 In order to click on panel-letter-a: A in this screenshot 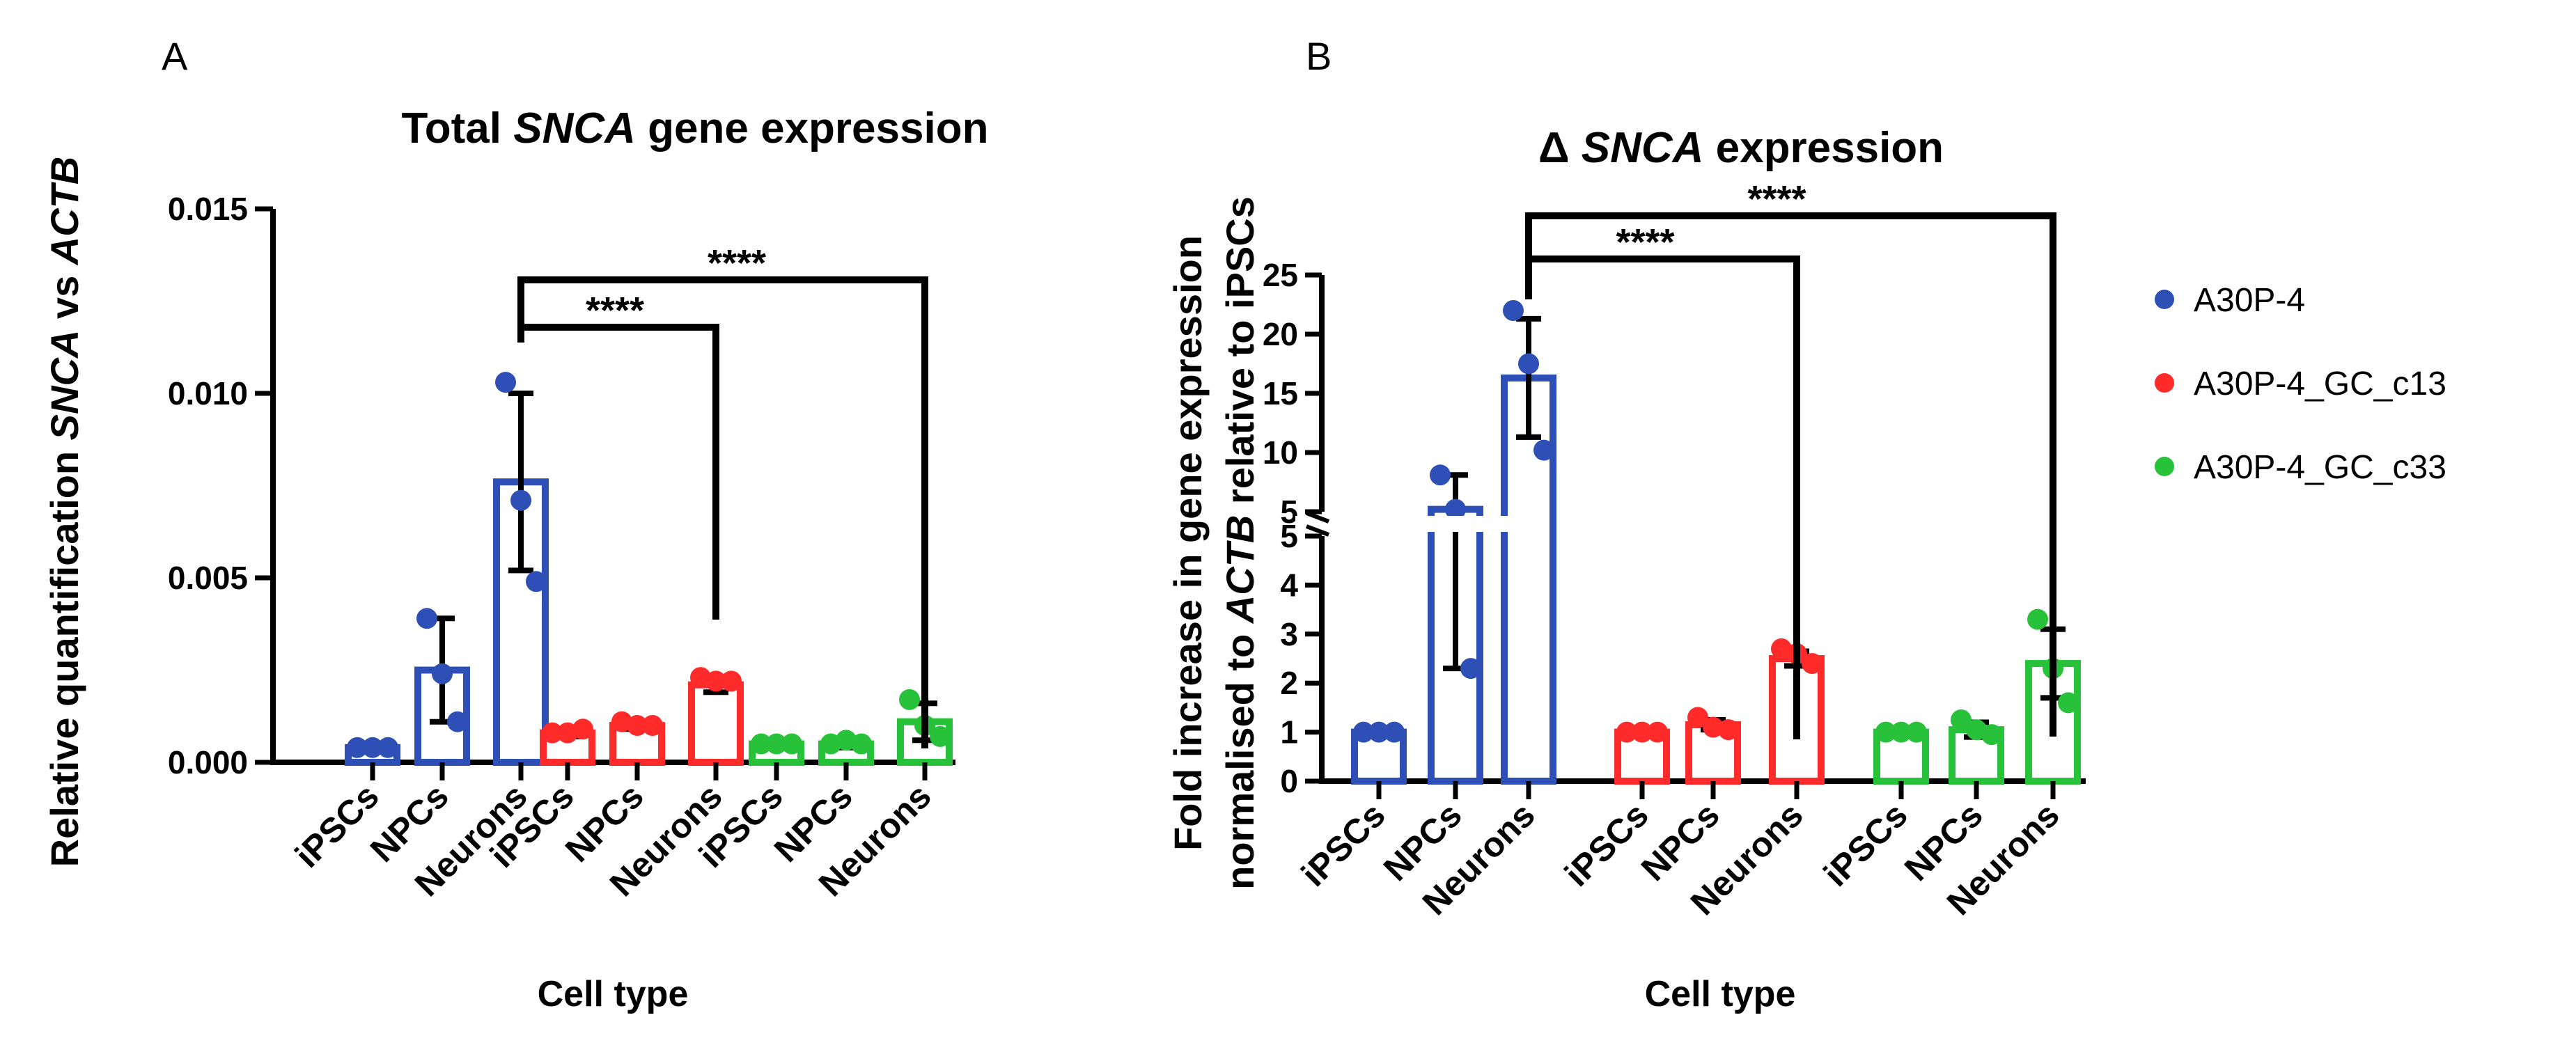, I will do `click(175, 56)`.